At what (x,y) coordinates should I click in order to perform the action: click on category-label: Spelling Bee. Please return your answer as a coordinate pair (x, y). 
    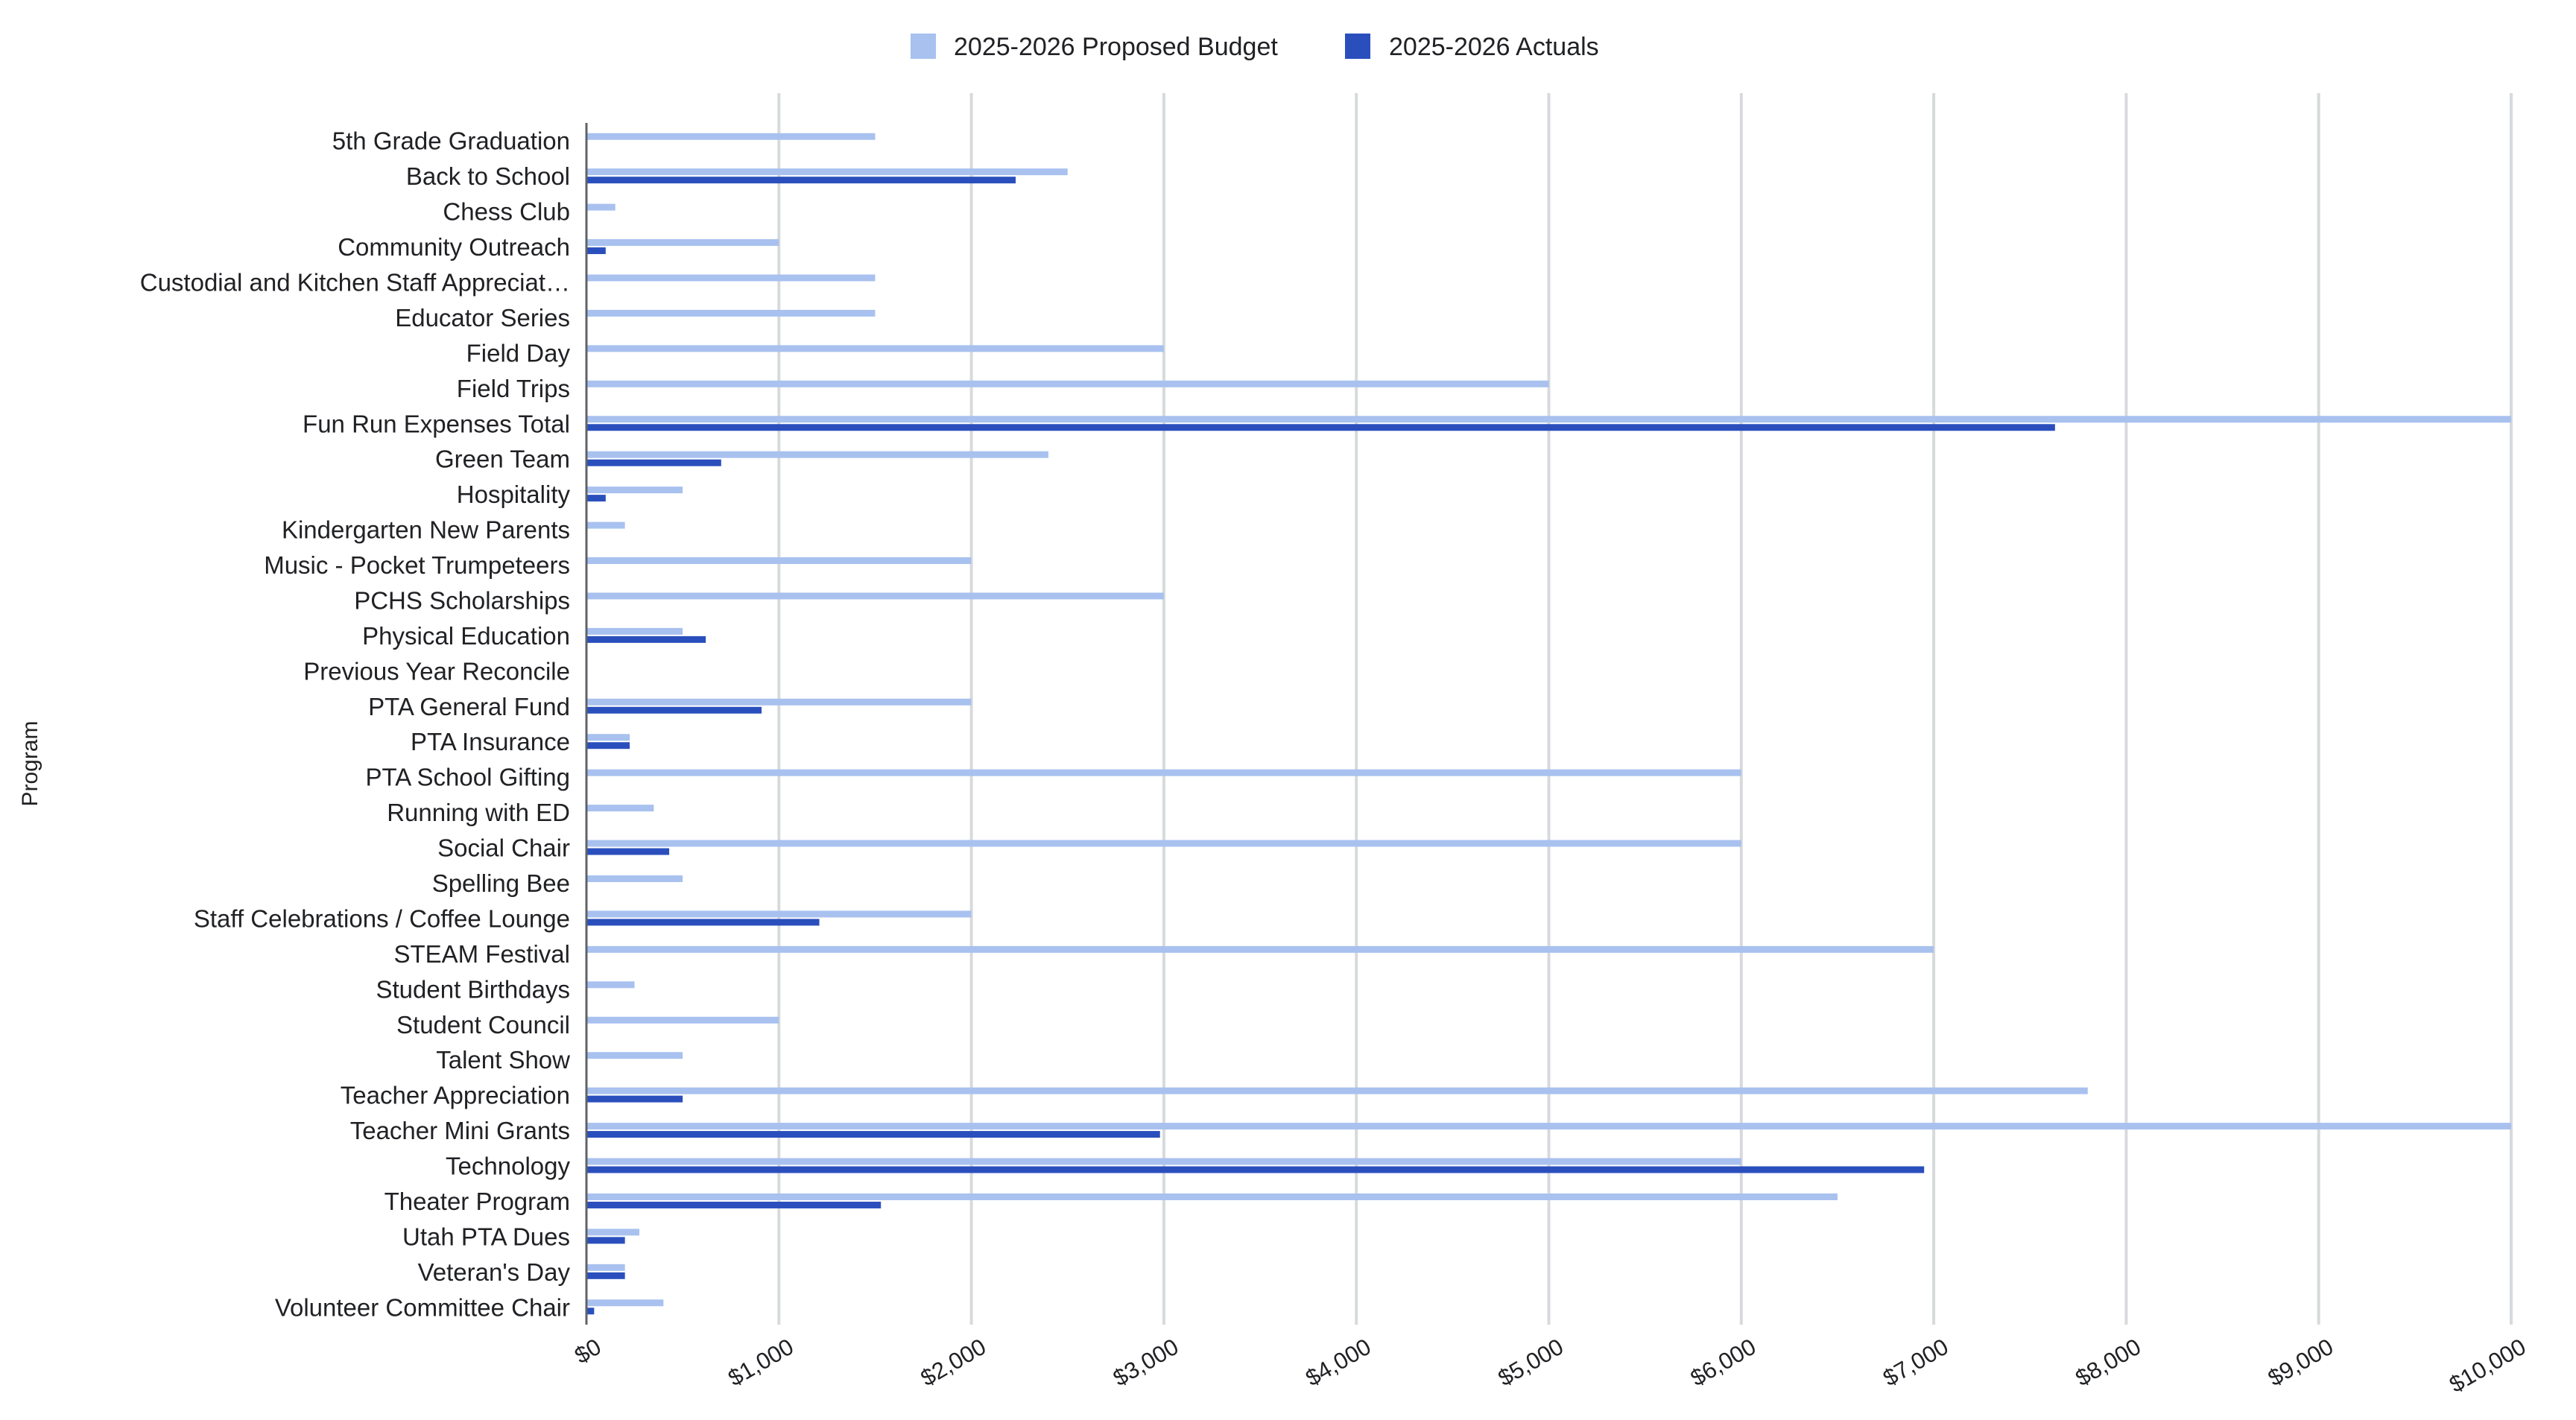
    Looking at the image, I should click on (501, 883).